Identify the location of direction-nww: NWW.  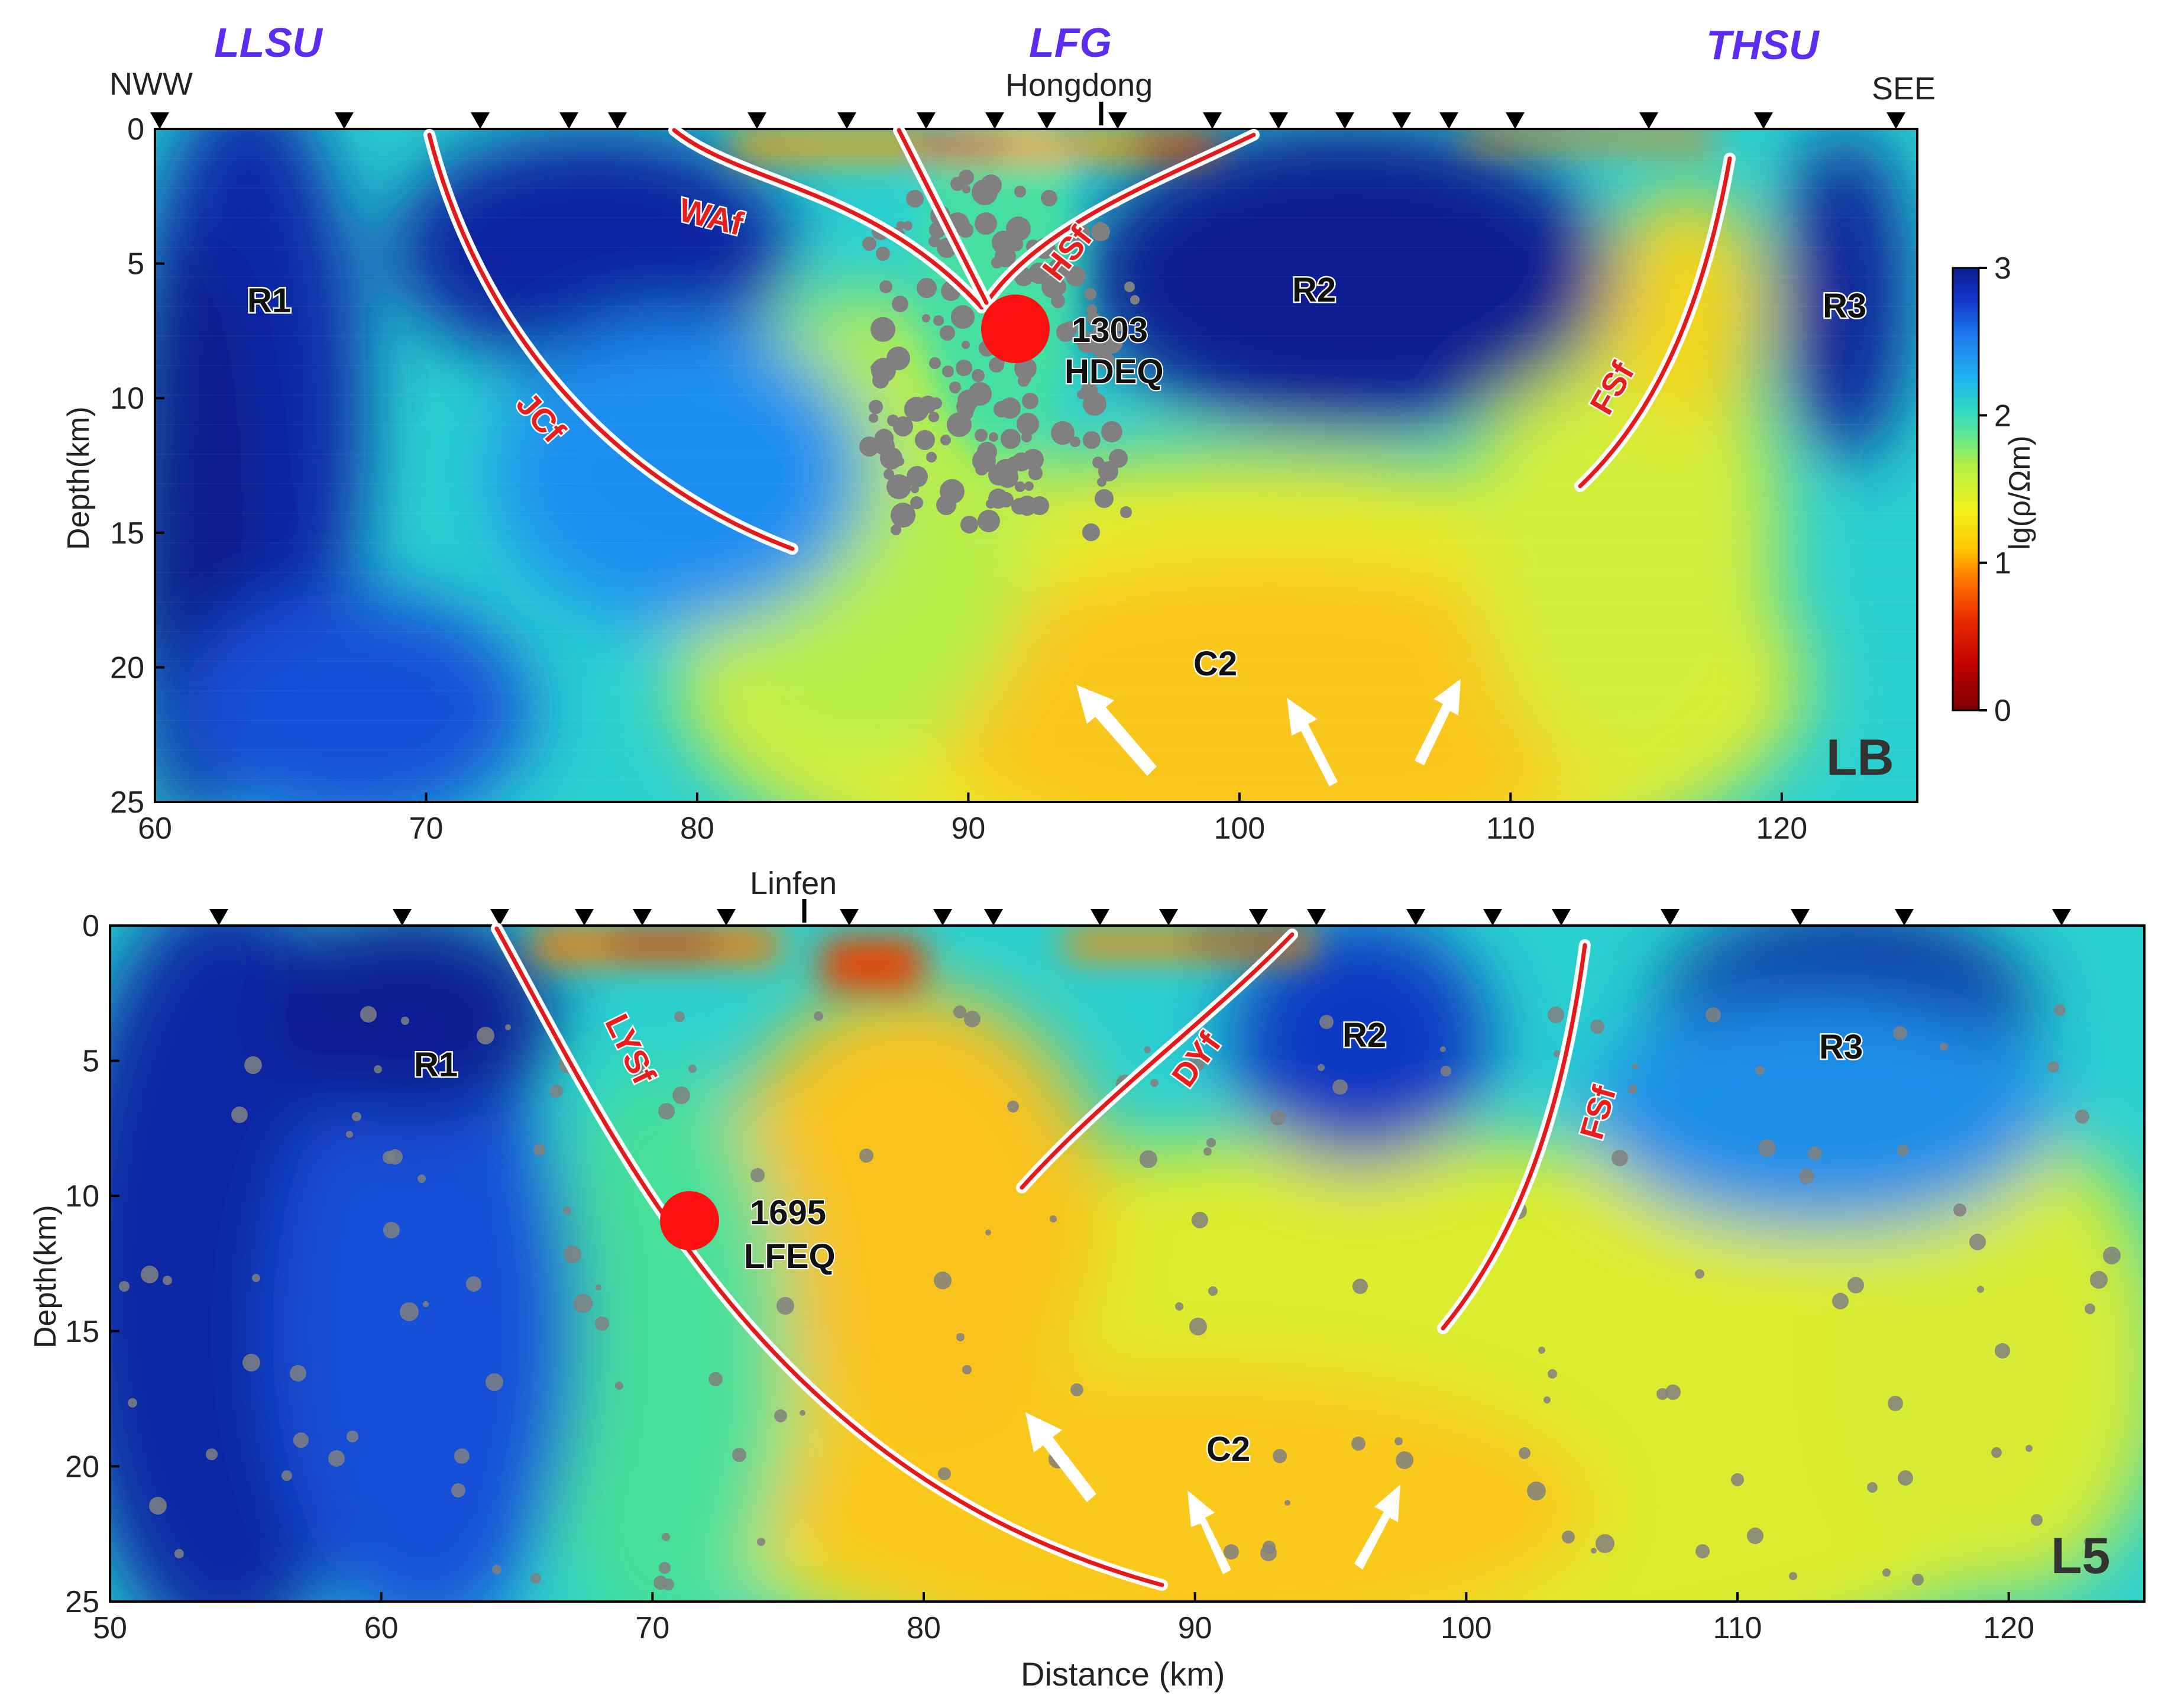
(151, 84).